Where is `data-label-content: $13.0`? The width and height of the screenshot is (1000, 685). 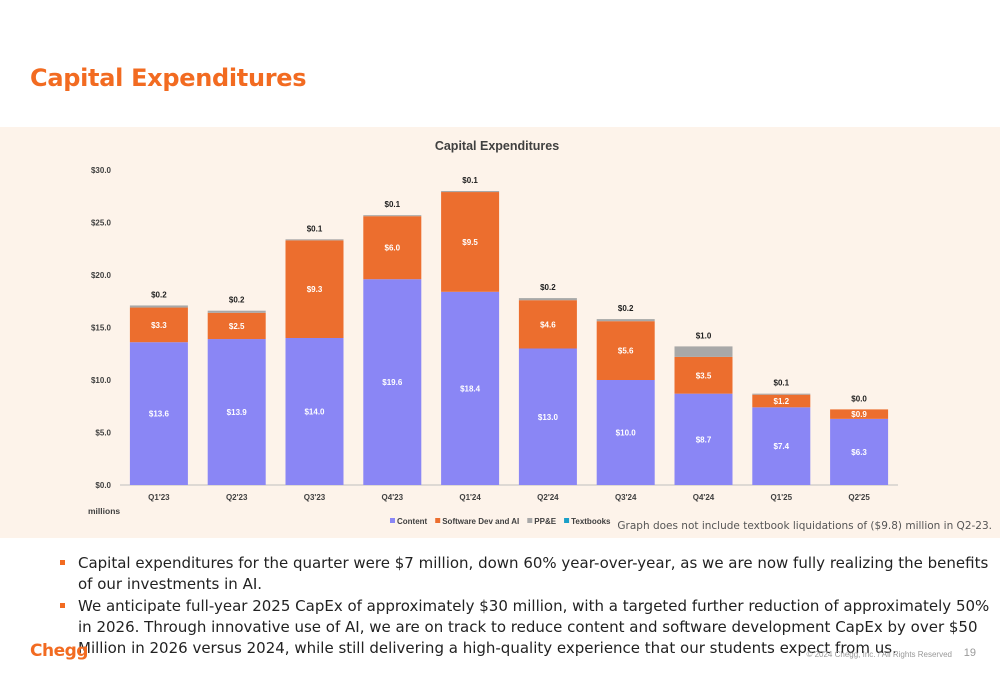 data-label-content: $13.0 is located at coordinates (548, 417).